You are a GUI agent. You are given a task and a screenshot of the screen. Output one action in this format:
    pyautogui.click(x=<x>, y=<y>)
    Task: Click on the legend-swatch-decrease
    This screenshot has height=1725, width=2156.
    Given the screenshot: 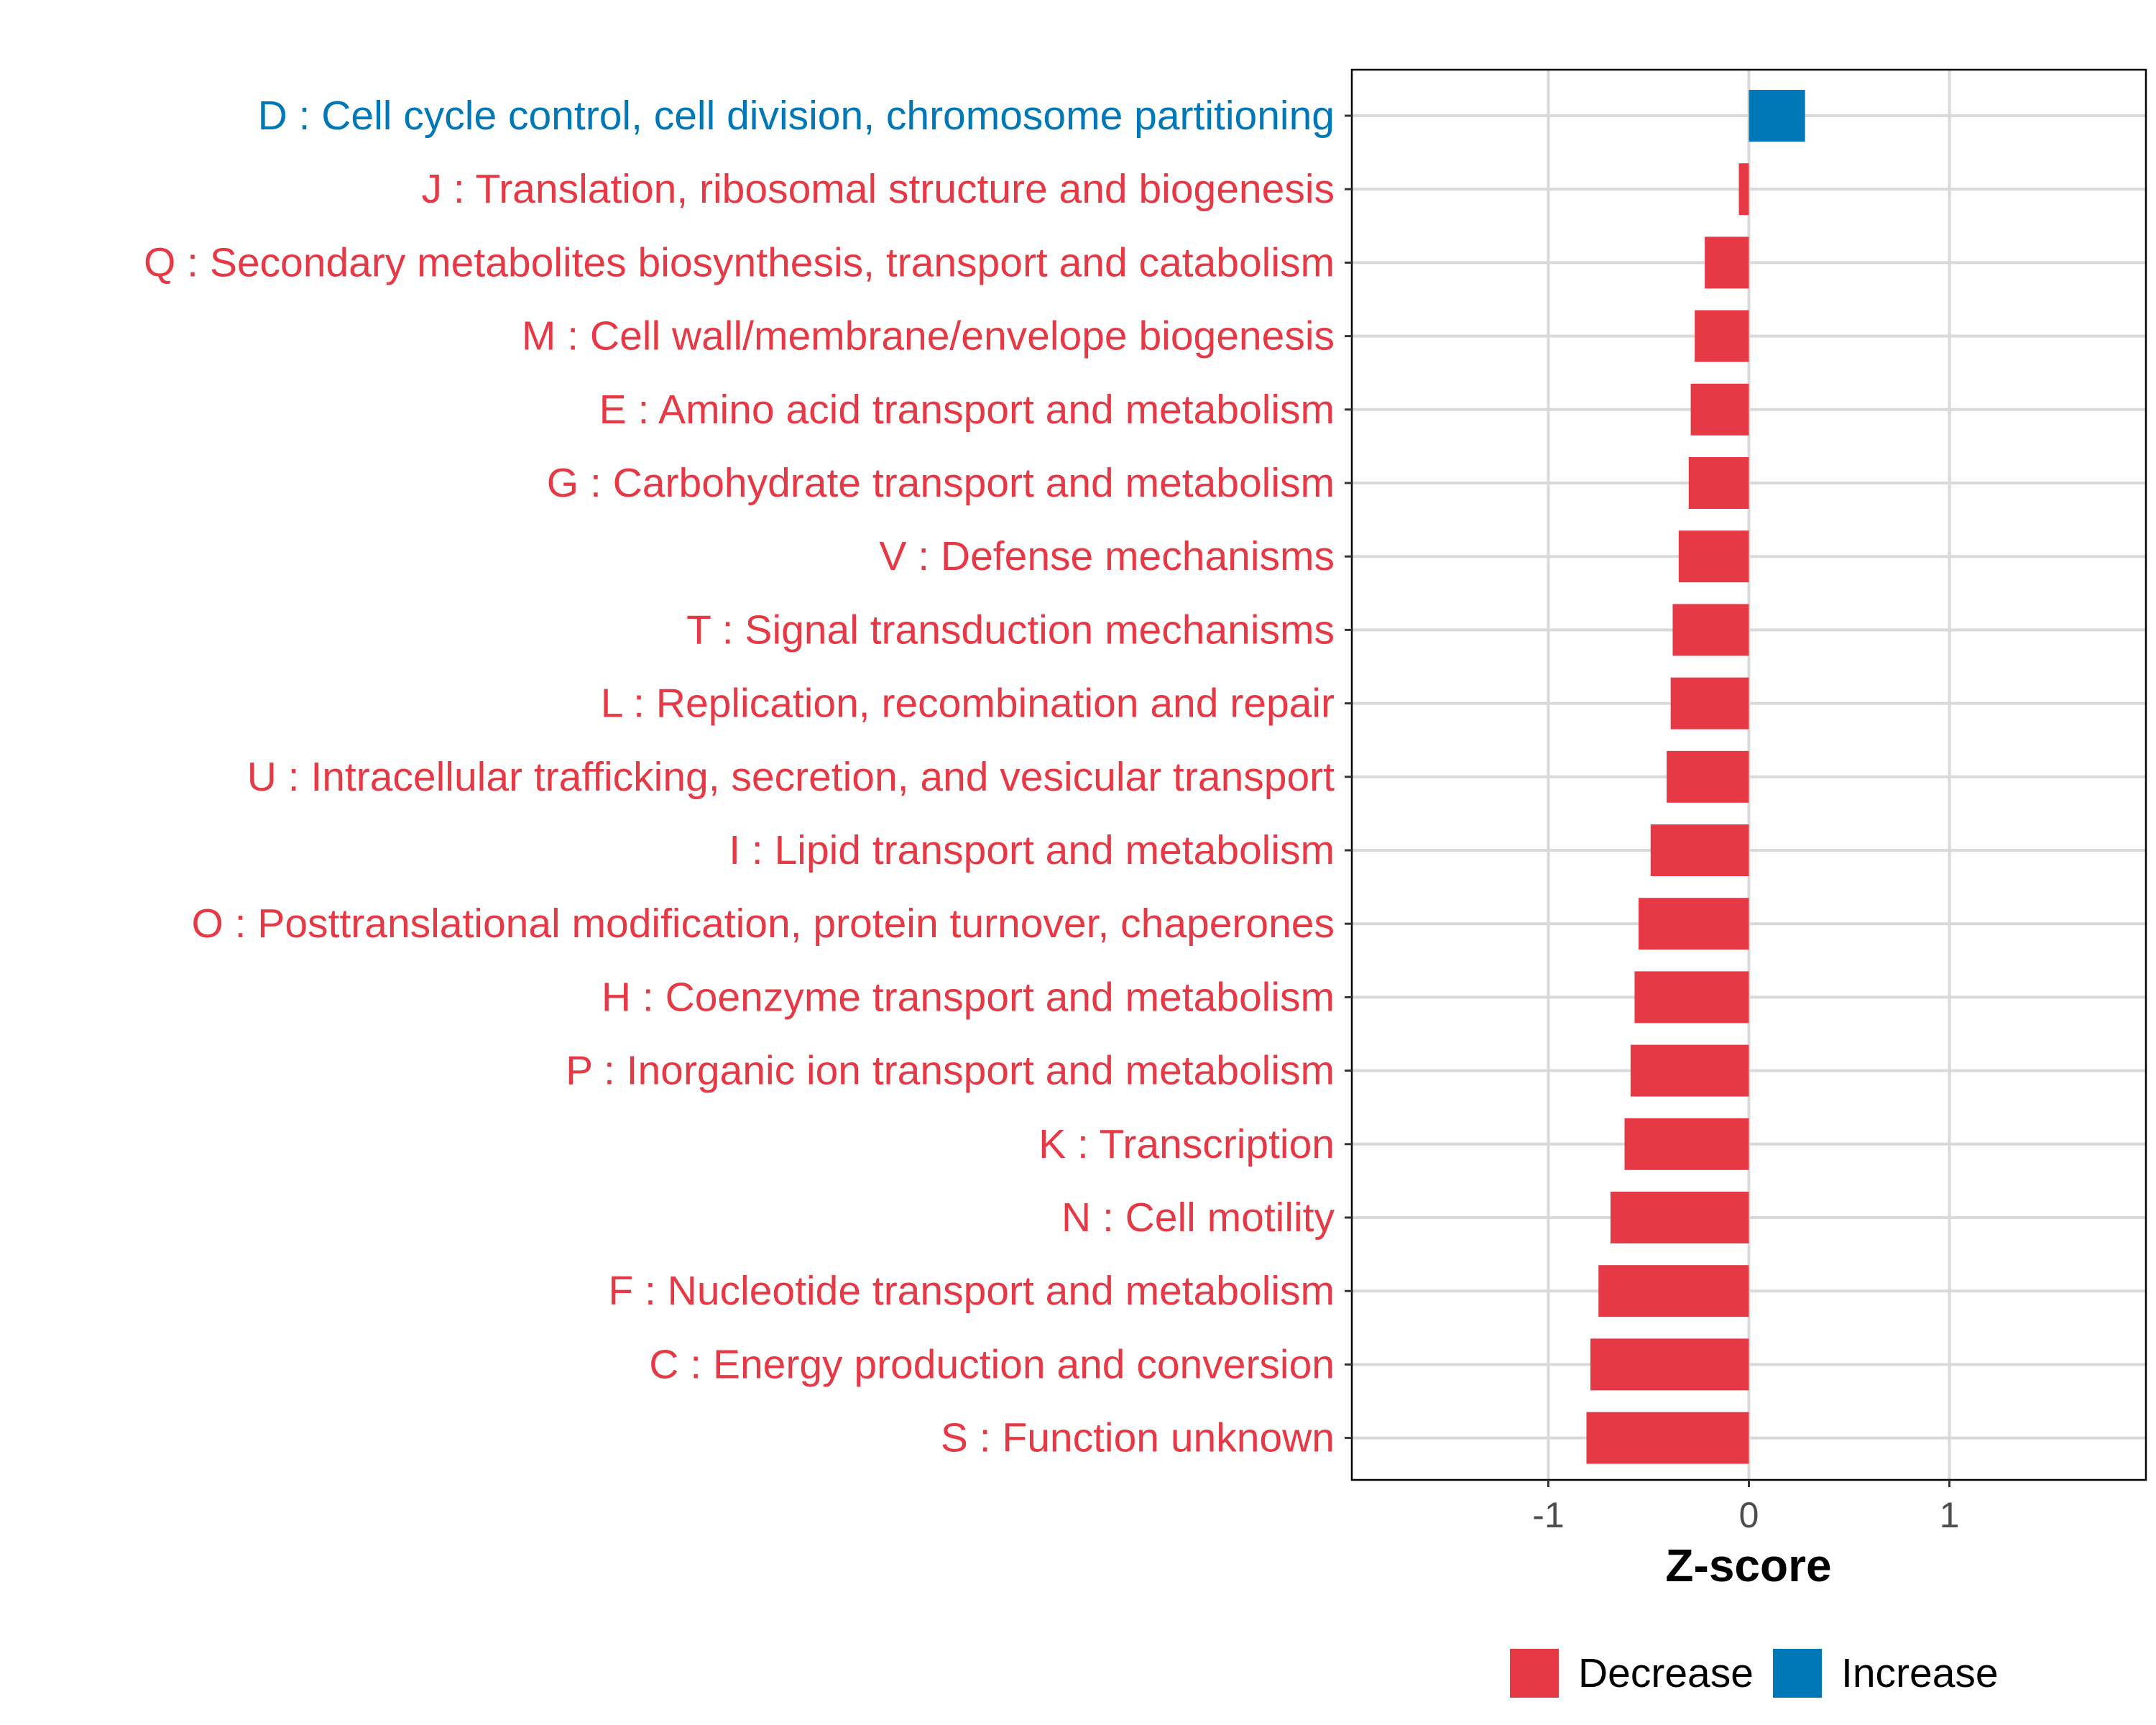 What is the action you would take?
    pyautogui.click(x=1534, y=1673)
    